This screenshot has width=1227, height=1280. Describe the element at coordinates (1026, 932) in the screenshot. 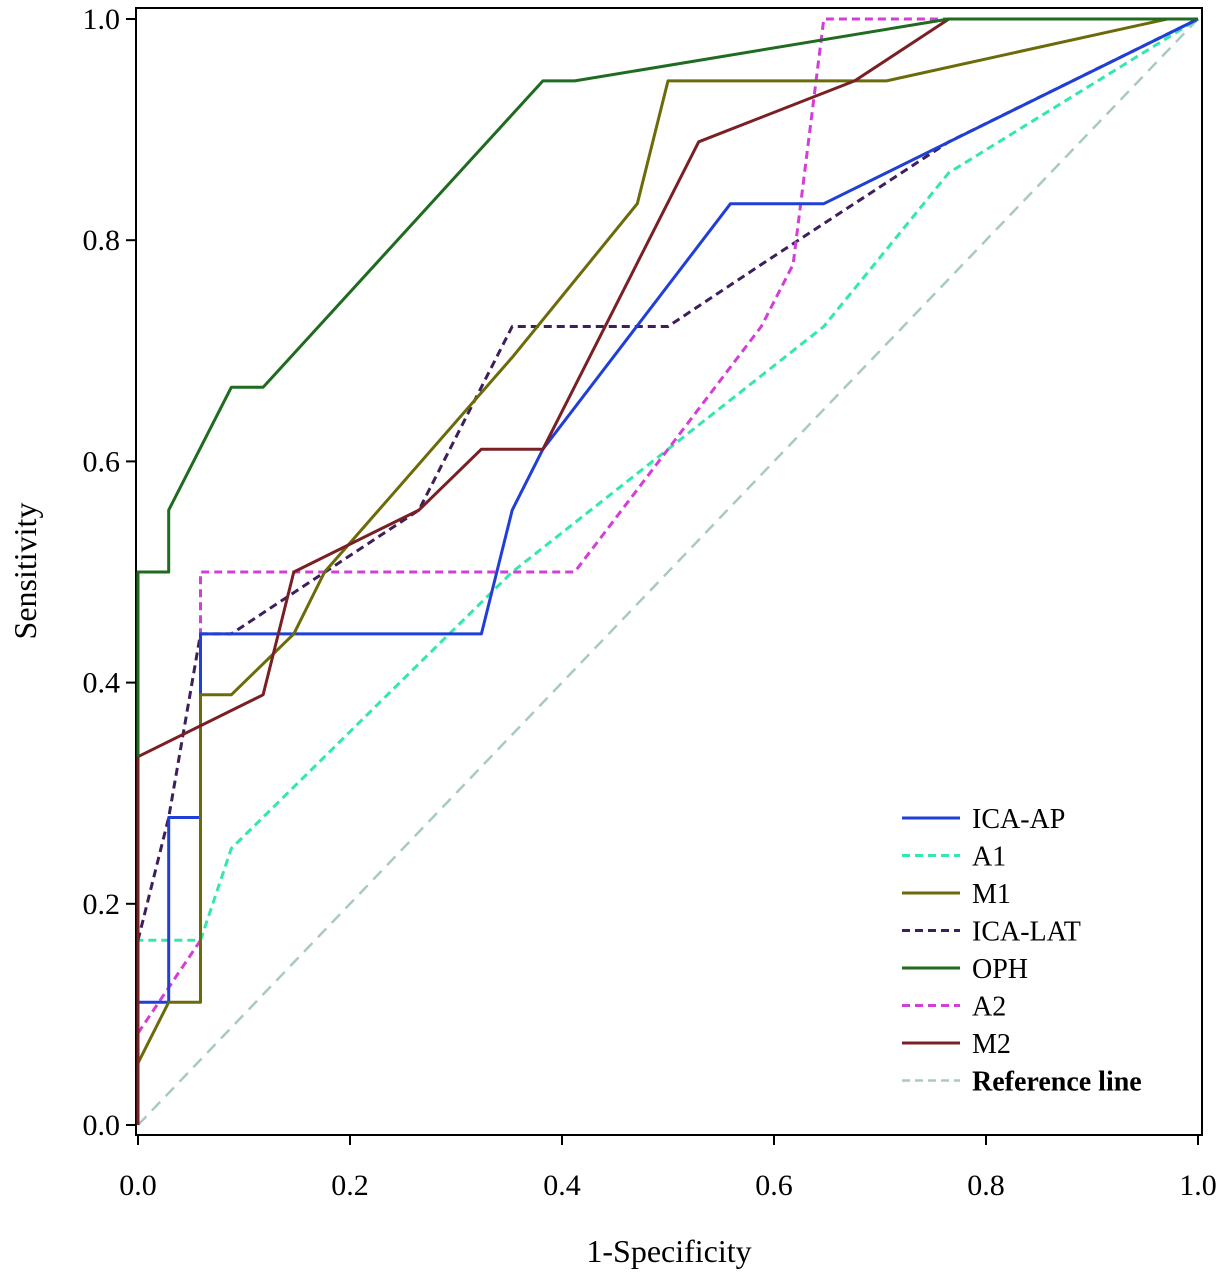

I see `legend-label: ICA-LAT` at that location.